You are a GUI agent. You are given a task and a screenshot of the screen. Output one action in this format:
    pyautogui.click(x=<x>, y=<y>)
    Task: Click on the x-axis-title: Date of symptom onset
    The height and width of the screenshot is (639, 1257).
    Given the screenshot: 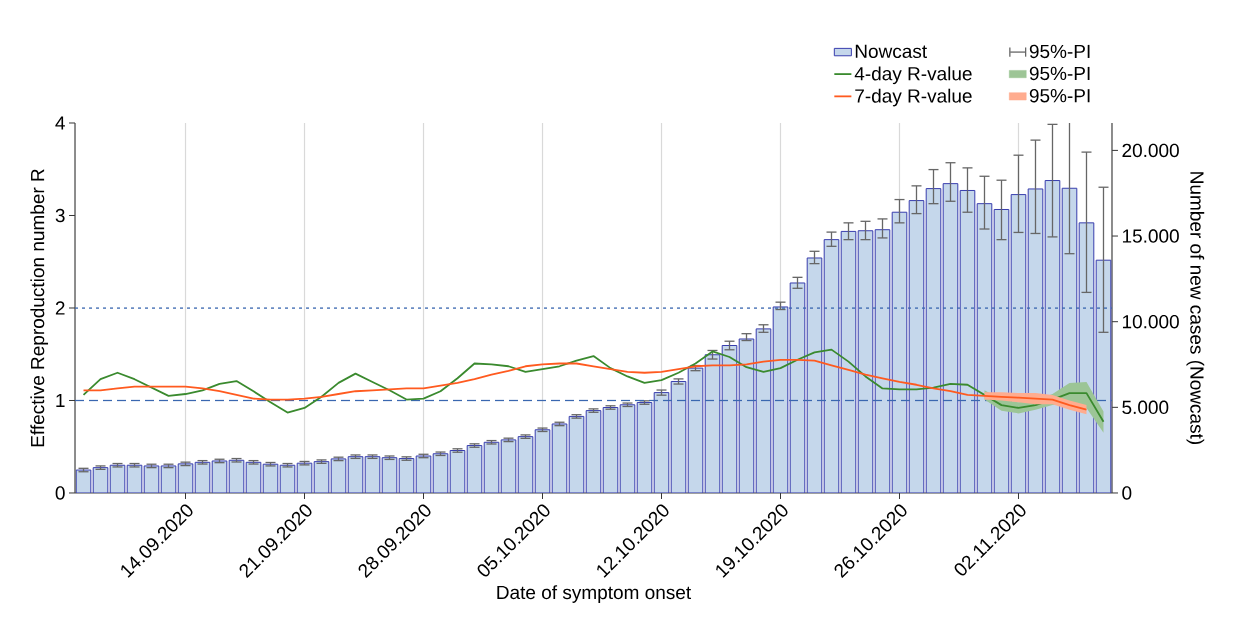 What is the action you would take?
    pyautogui.click(x=594, y=594)
    